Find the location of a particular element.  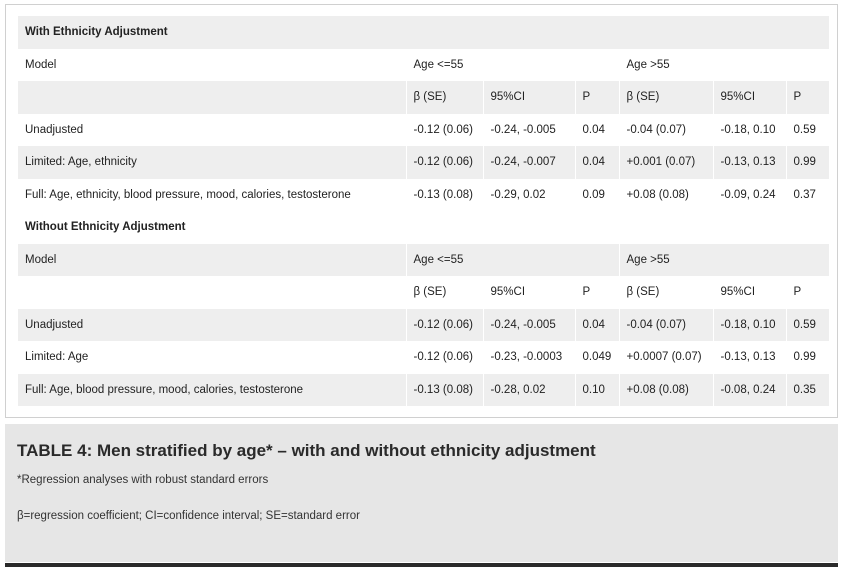

section-heading: Without Ethnicity Adjustment is located at coordinates (424, 227).